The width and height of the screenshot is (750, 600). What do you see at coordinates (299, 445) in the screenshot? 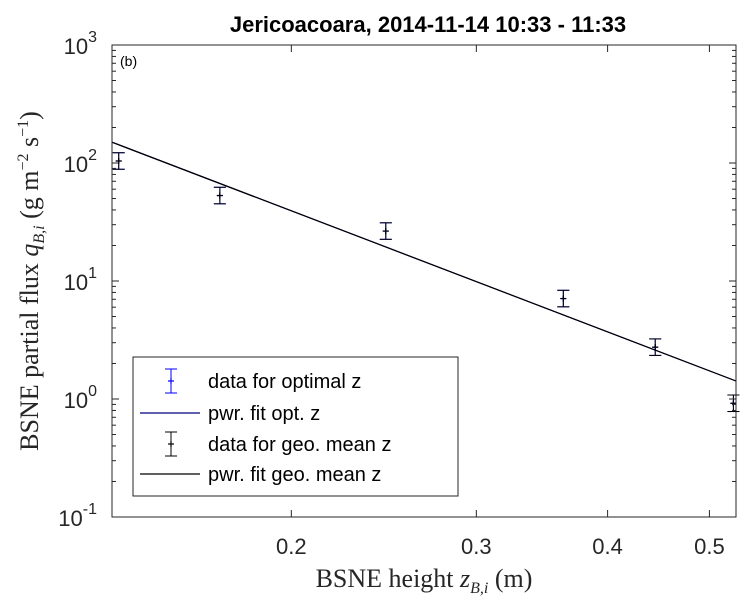
I see `legend-label: data for geo. mean z` at bounding box center [299, 445].